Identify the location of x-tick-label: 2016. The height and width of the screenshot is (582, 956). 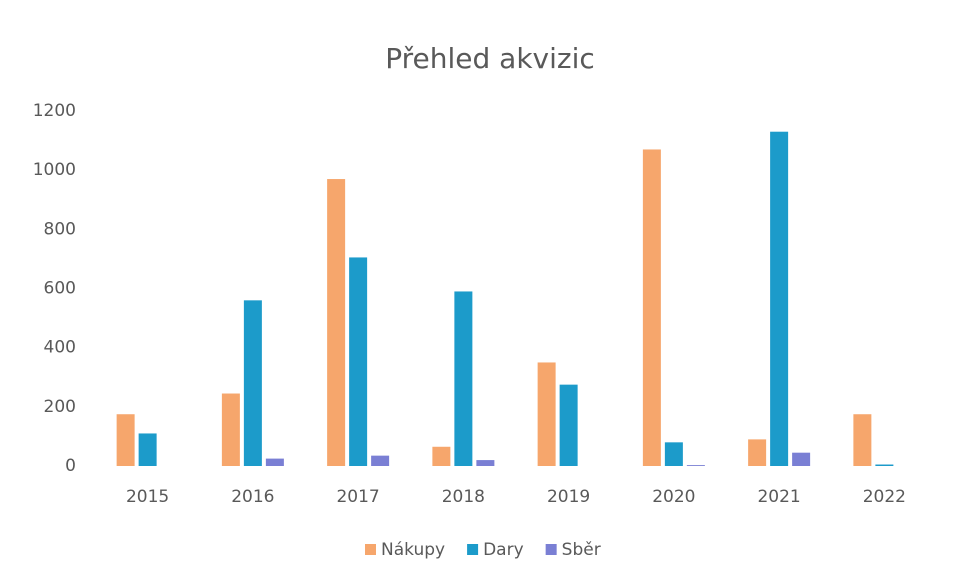
(252, 497).